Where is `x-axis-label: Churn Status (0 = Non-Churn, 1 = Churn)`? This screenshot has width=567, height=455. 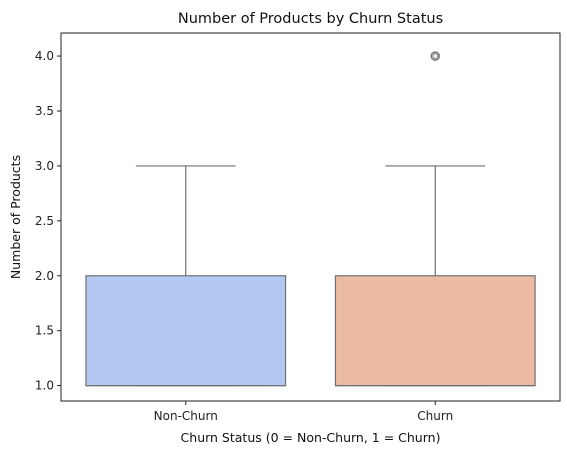 x-axis-label: Churn Status (0 = Non-Churn, 1 = Churn) is located at coordinates (311, 437).